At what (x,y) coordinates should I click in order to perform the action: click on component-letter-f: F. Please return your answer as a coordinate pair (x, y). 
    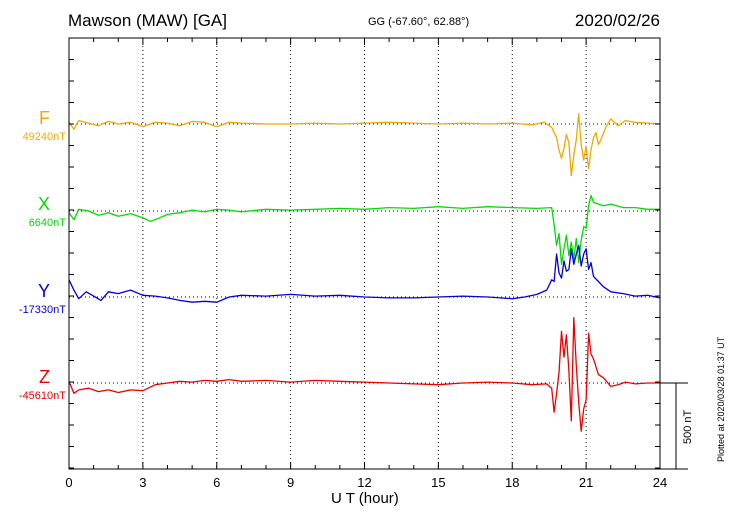
    Looking at the image, I should click on (44, 118).